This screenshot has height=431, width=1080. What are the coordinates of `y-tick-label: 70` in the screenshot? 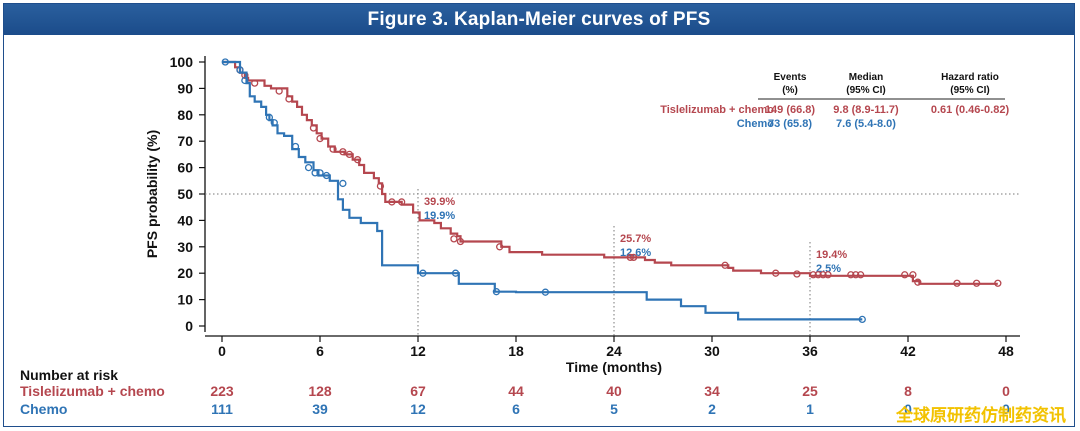 It's located at (185, 141).